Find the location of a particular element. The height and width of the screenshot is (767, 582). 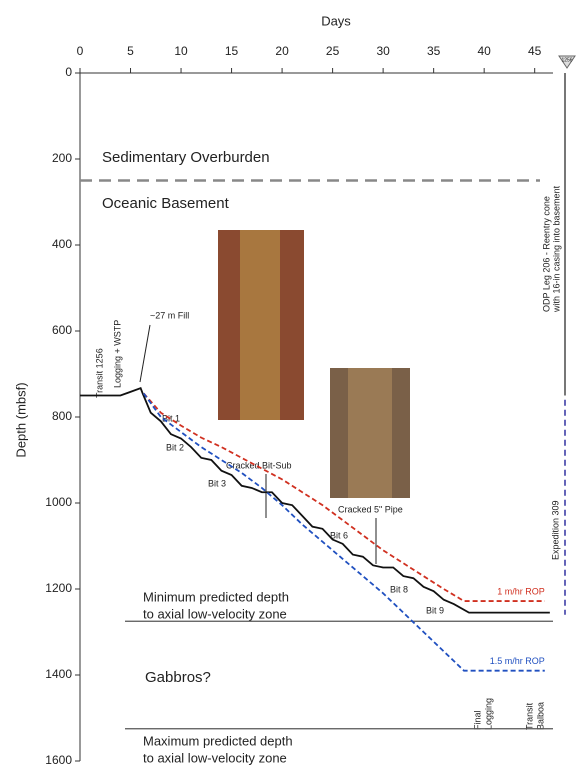

annotation: Cracked Bit-Sub is located at coordinates (259, 465).